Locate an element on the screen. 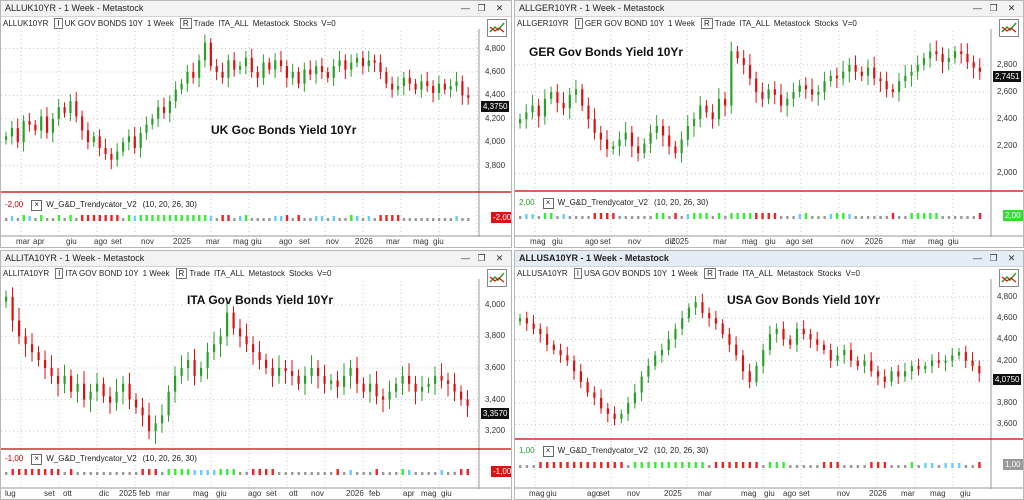  instrument-name: UK GOV BONDS 10Y is located at coordinates (103, 23).